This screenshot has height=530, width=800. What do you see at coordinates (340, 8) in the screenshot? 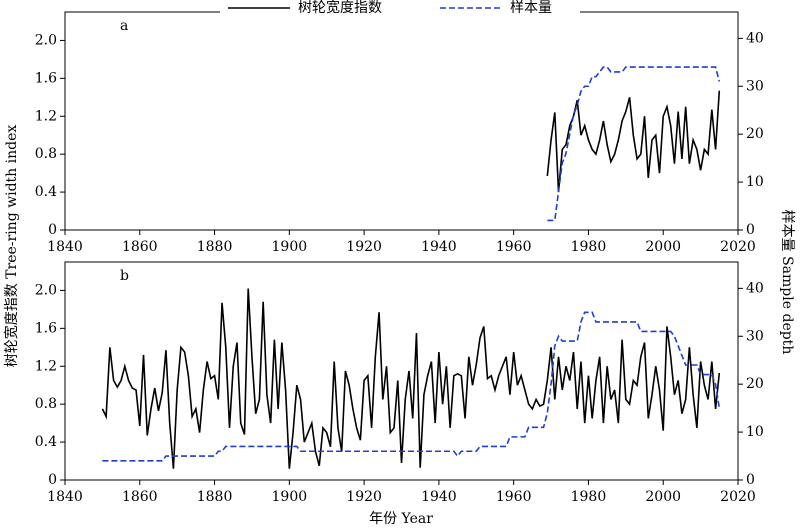
I see `legend-label: 树轮宽度指数` at bounding box center [340, 8].